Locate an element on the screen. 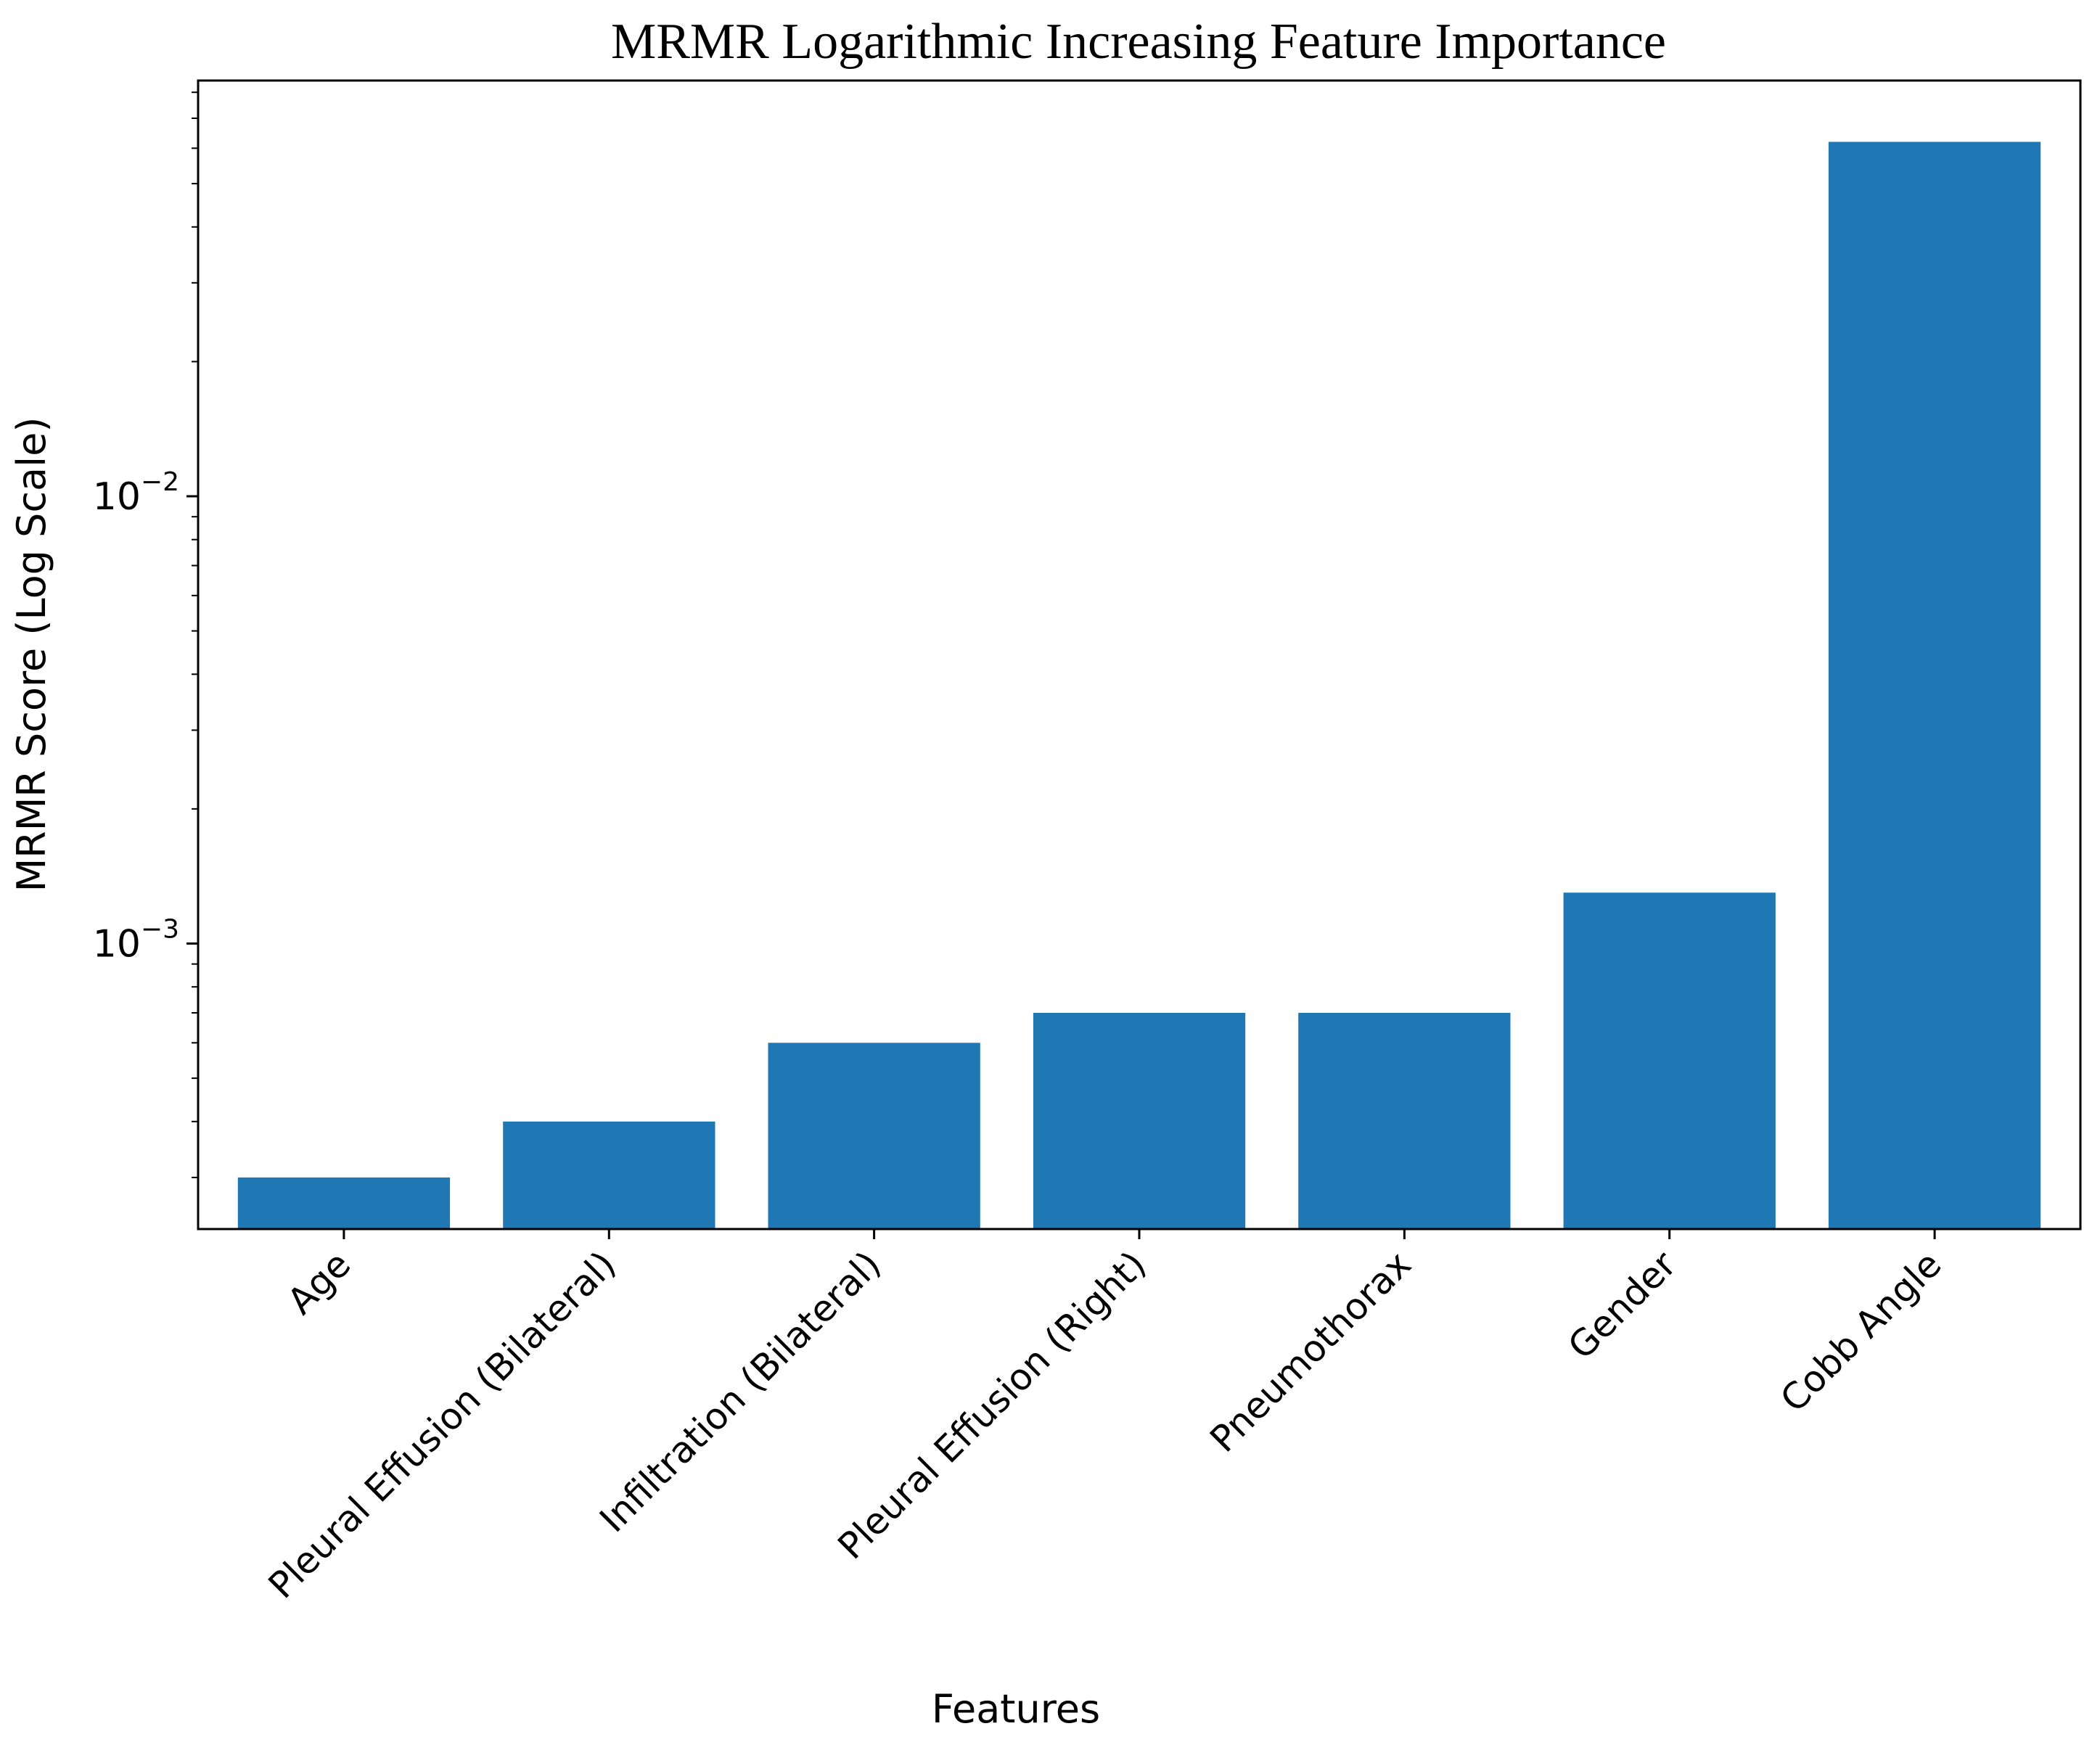  bar-age is located at coordinates (344, 1203).